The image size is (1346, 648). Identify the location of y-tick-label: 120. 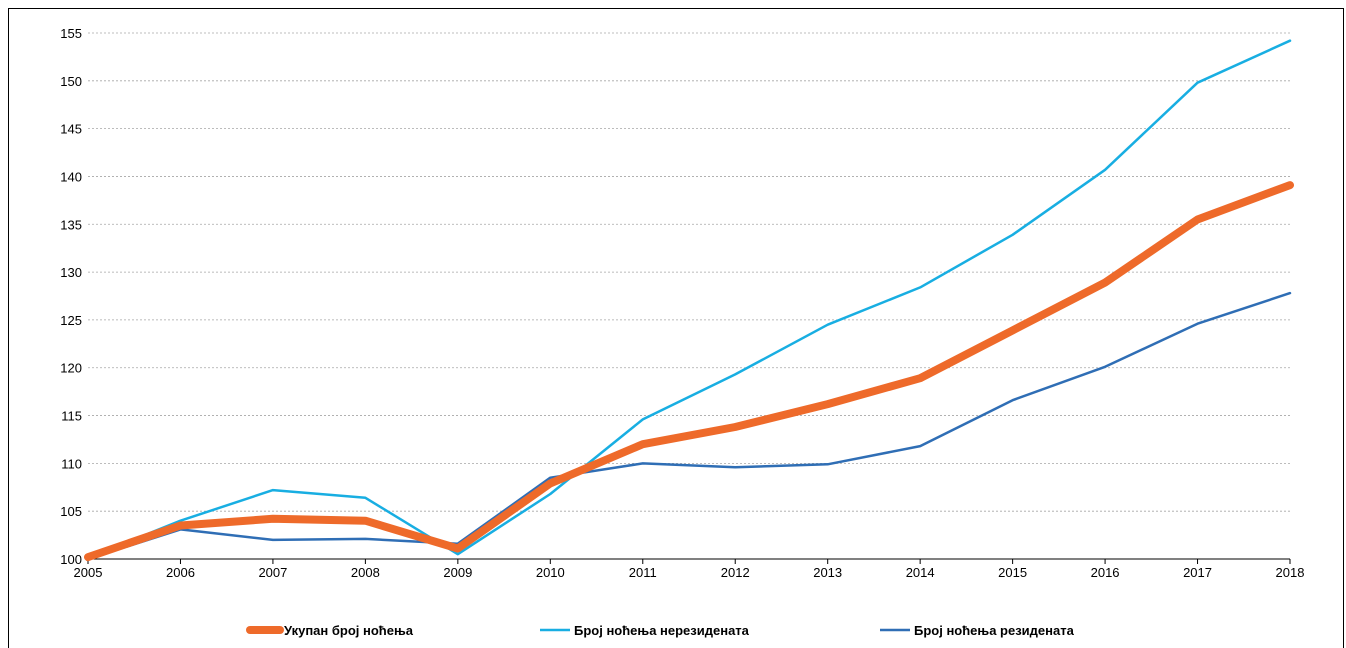
(71, 368).